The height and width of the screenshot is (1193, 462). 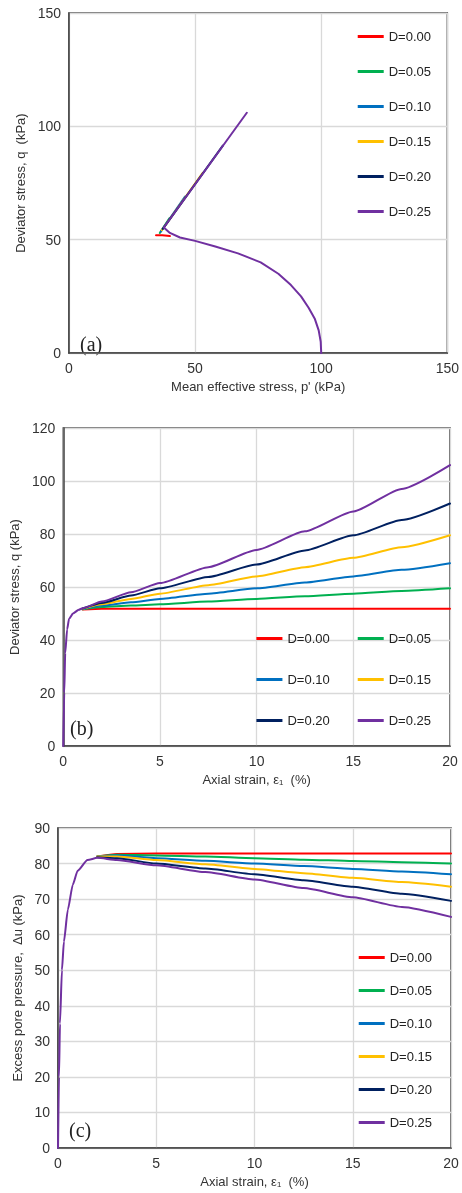 I want to click on y-tick-label: 90, so click(x=42, y=828).